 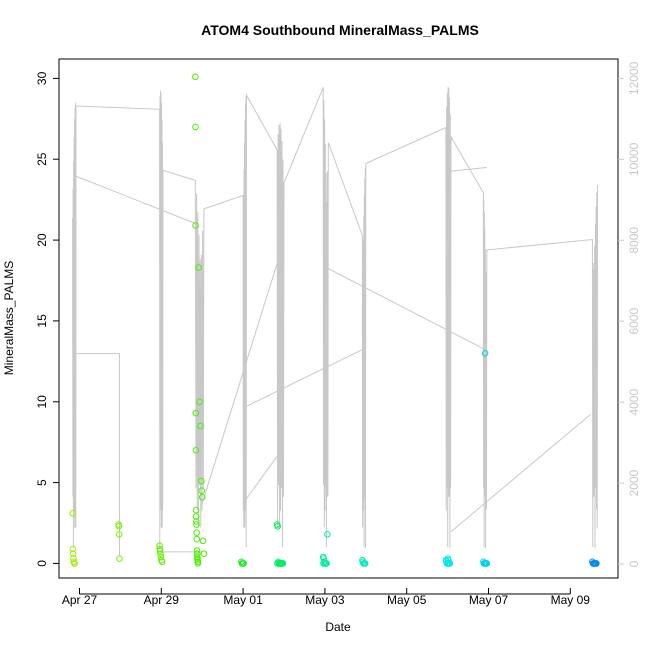 I want to click on y2-tick-label: 12000, so click(x=634, y=78).